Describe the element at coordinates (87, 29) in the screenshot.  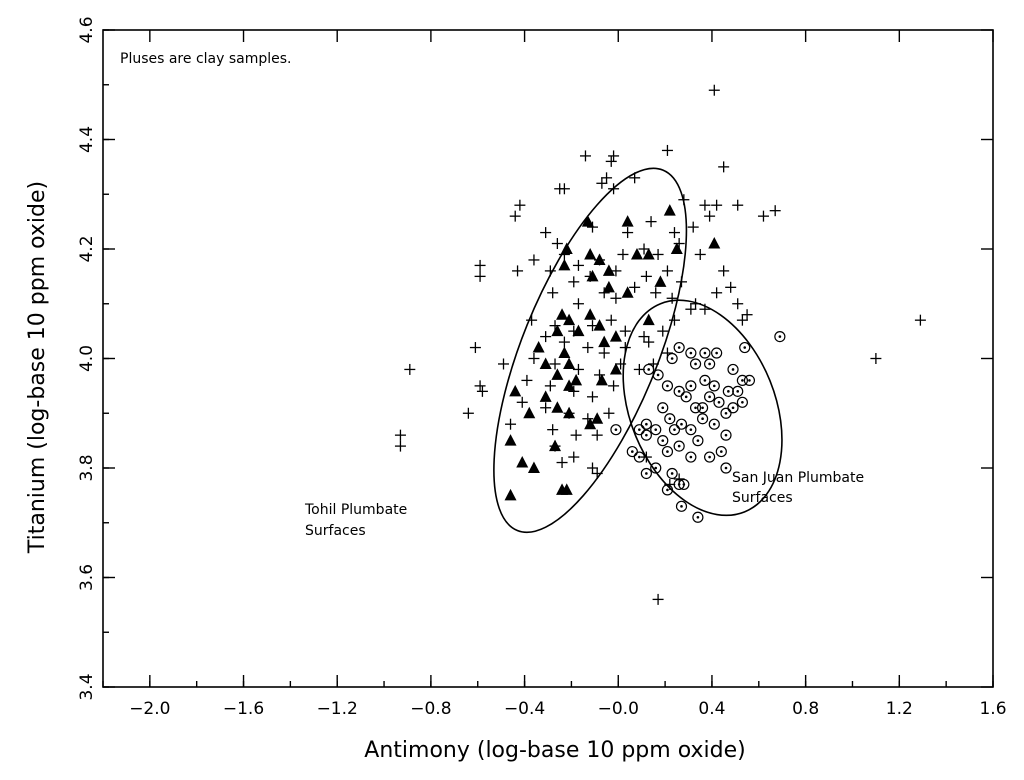
I see `y-tick-label: 4.6` at that location.